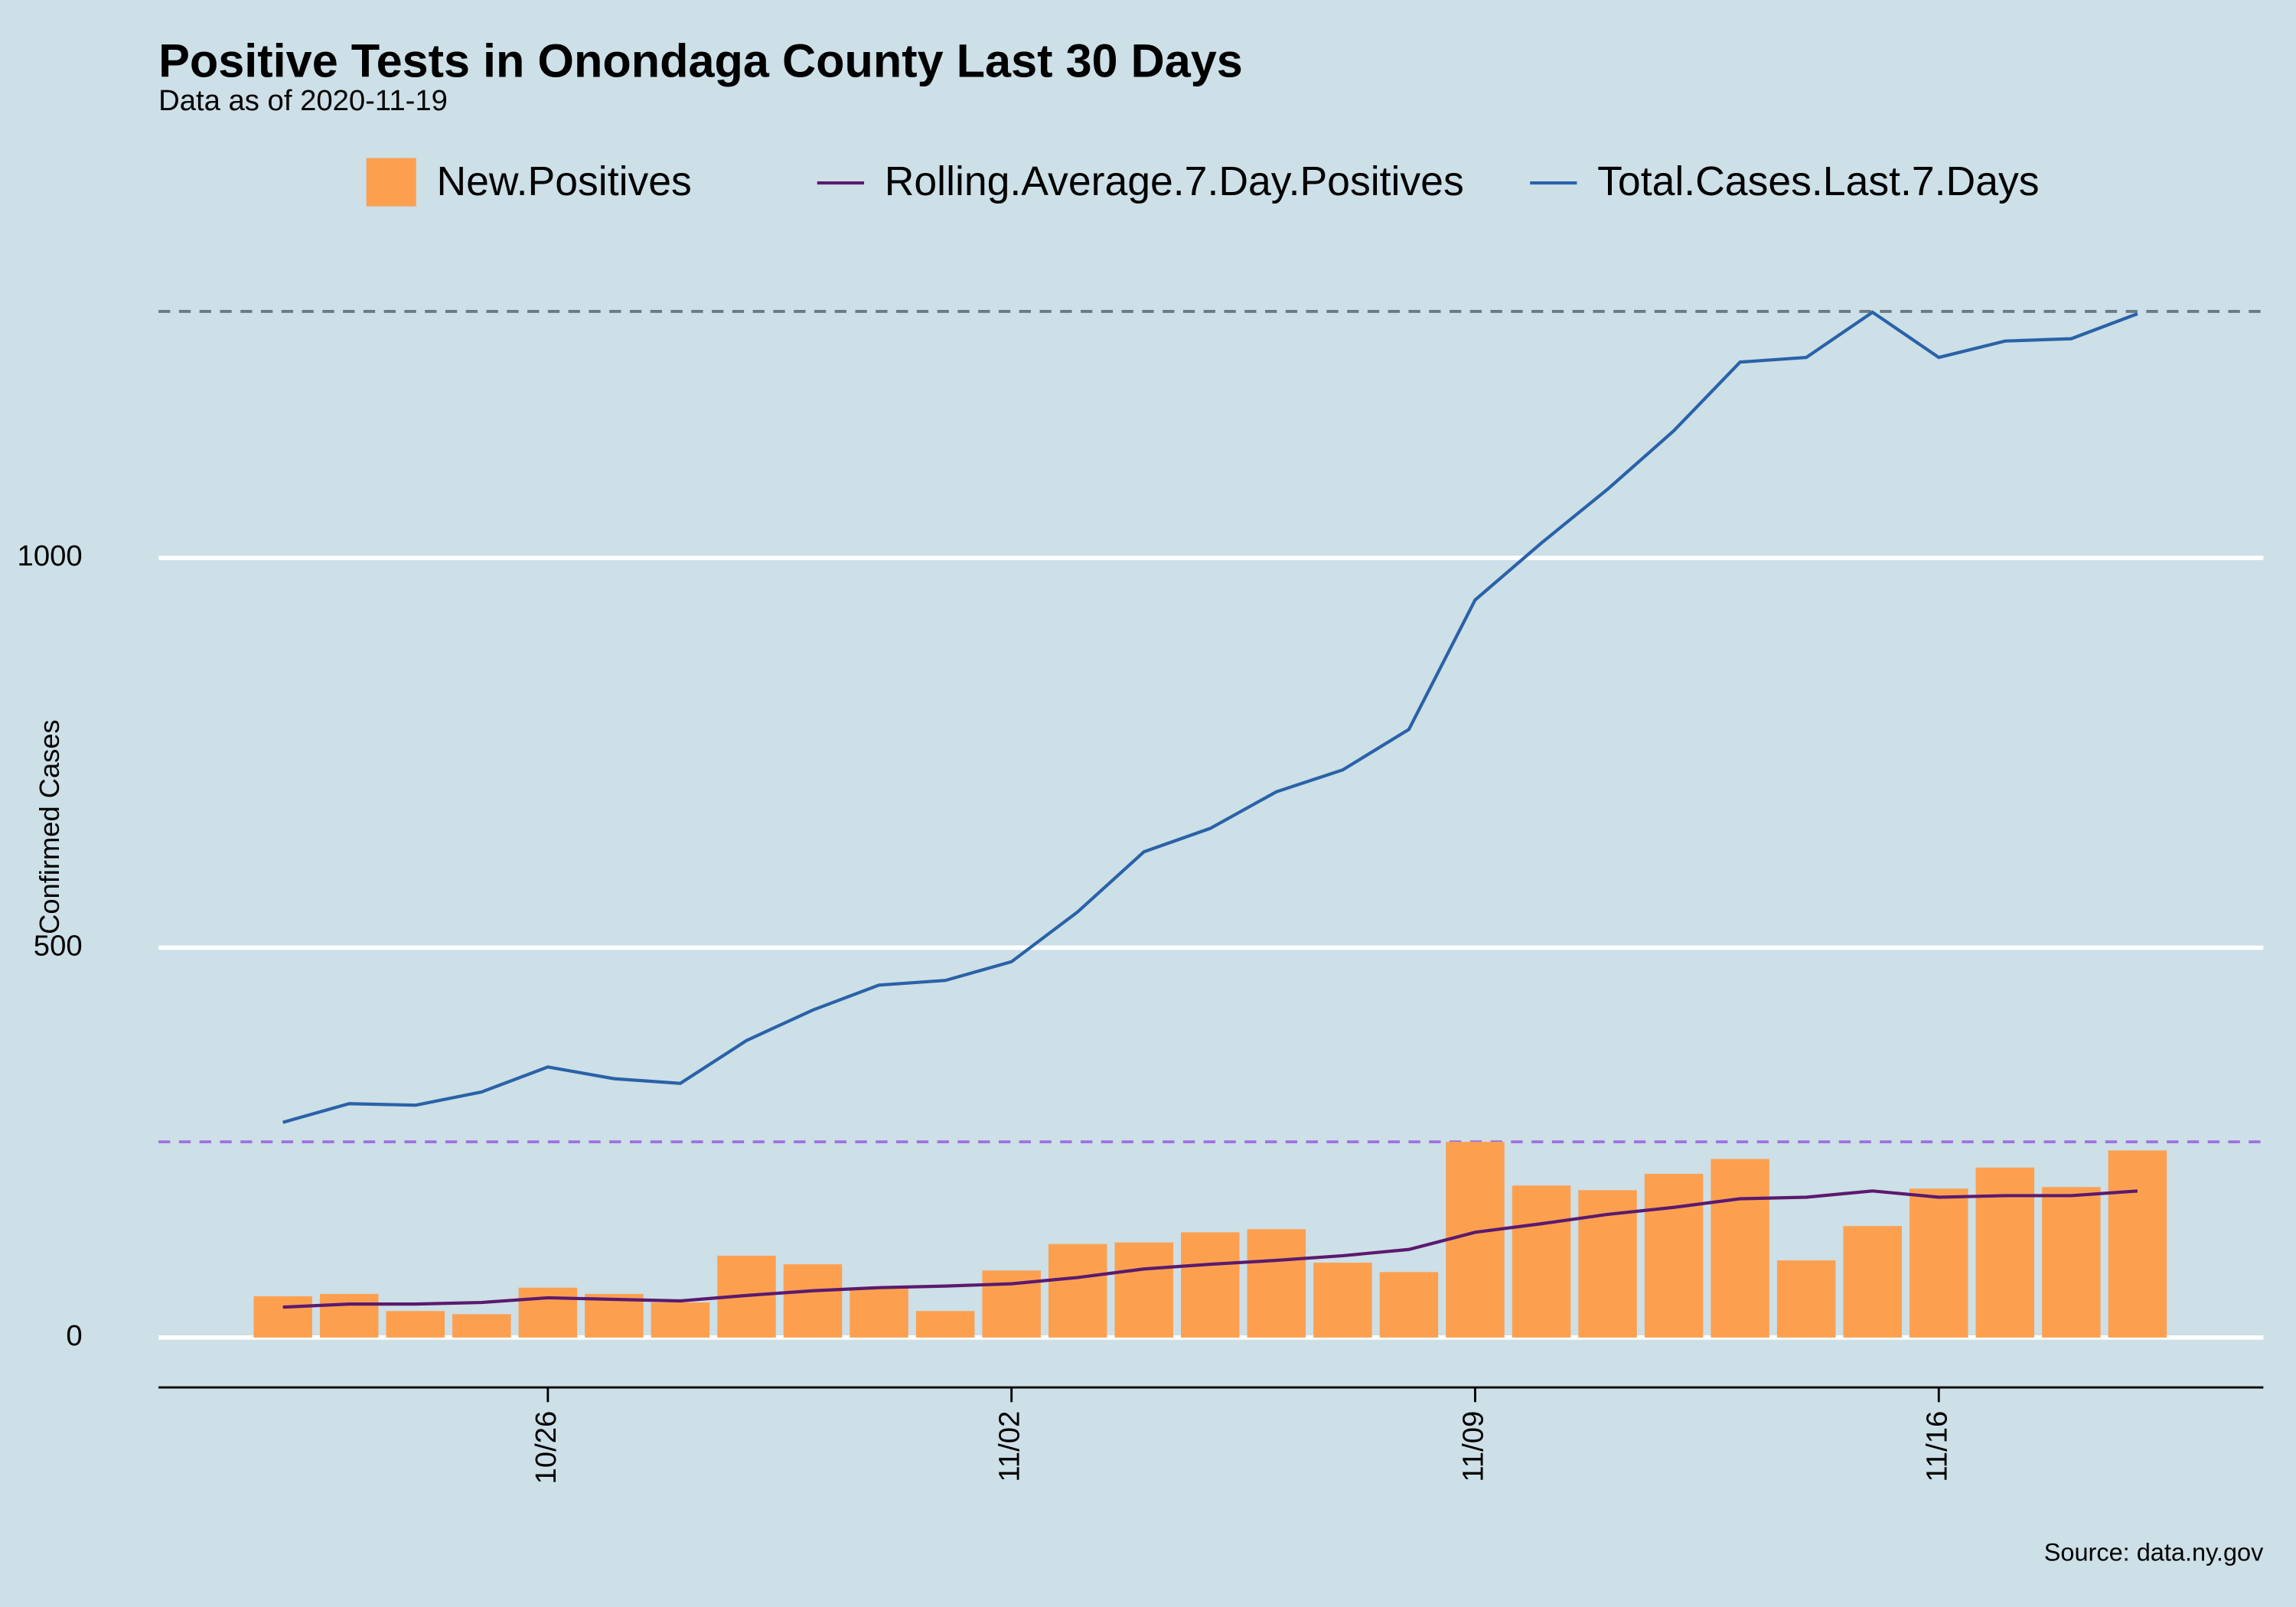 The image size is (2296, 1607). Describe the element at coordinates (303, 101) in the screenshot. I see `chart-subtitle: Data as of 2020-11-19` at that location.